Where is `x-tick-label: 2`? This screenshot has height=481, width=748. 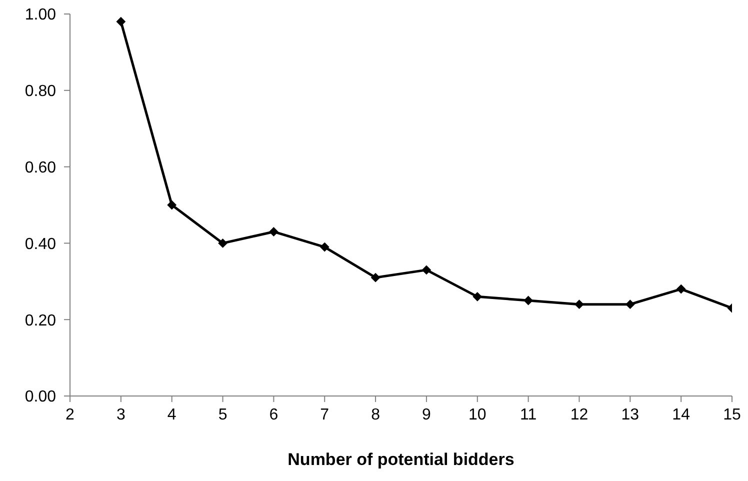 x-tick-label: 2 is located at coordinates (70, 415).